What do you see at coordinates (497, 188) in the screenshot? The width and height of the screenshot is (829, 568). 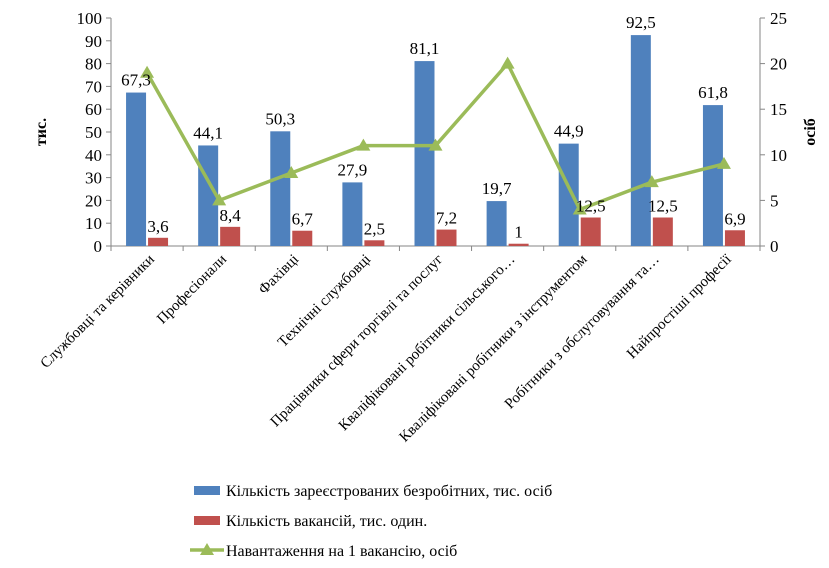 I see `data-label-unemployed: 19,7` at bounding box center [497, 188].